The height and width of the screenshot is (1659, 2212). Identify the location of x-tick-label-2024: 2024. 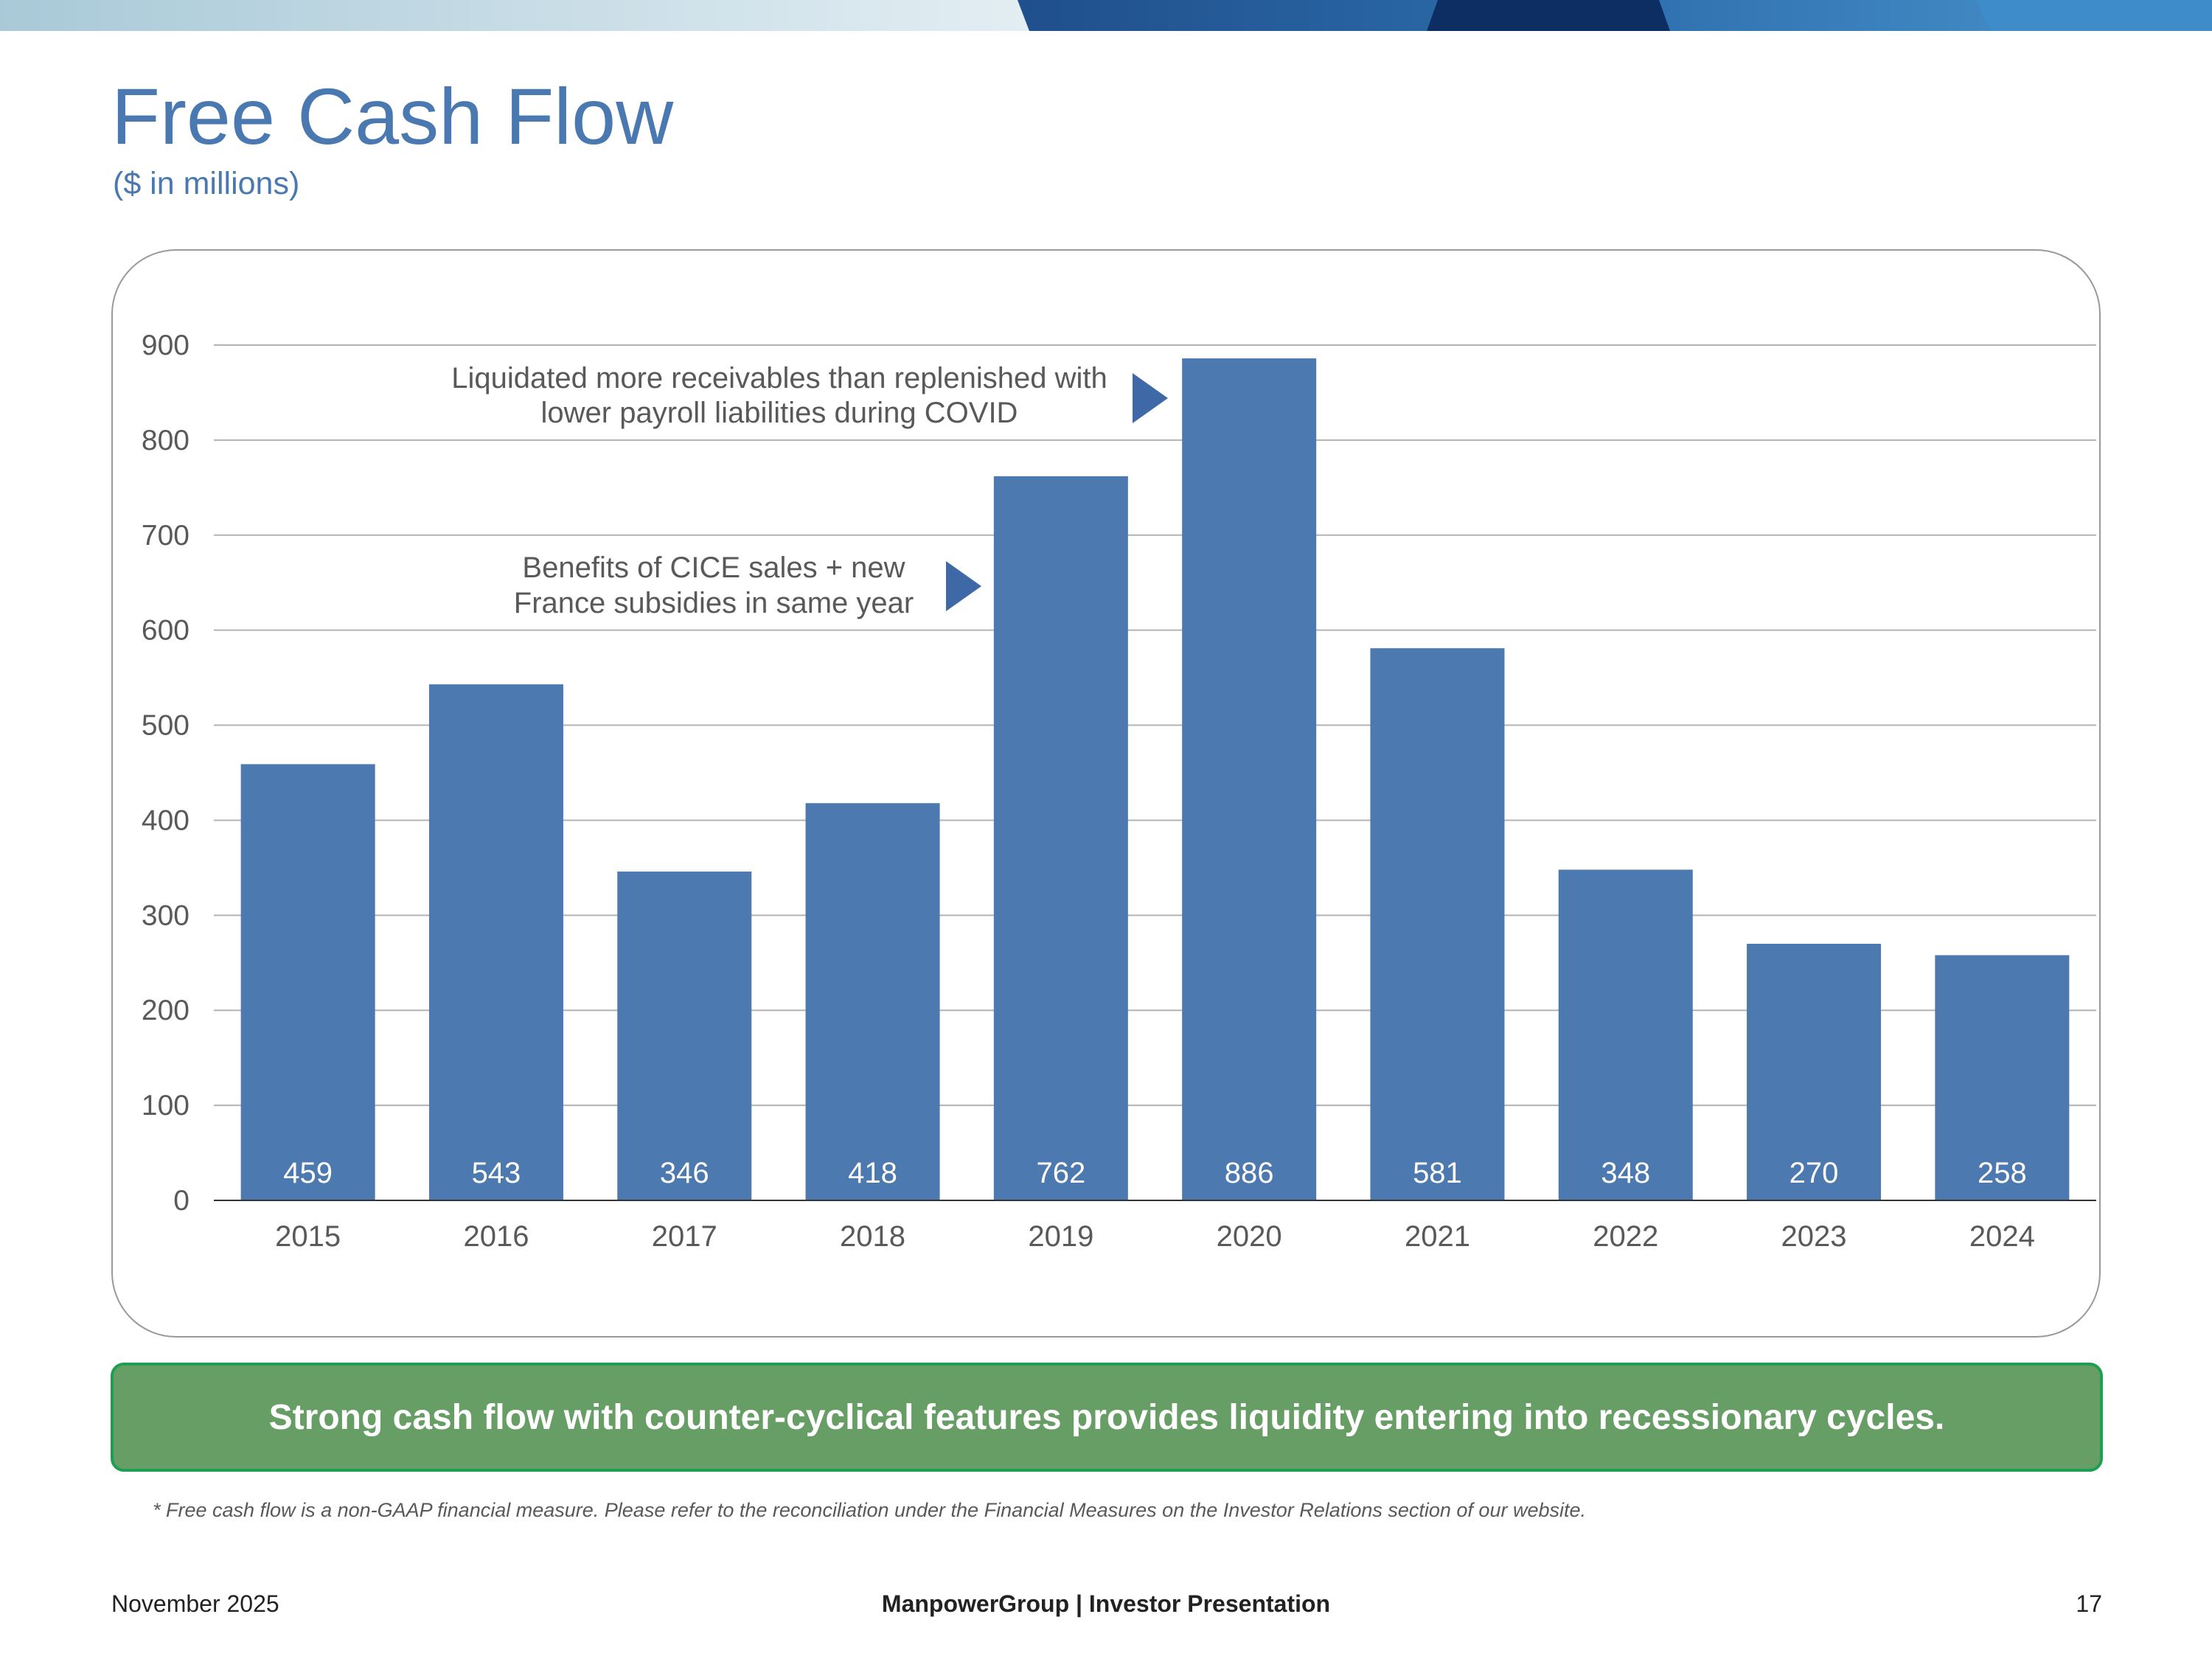
(2002, 1236).